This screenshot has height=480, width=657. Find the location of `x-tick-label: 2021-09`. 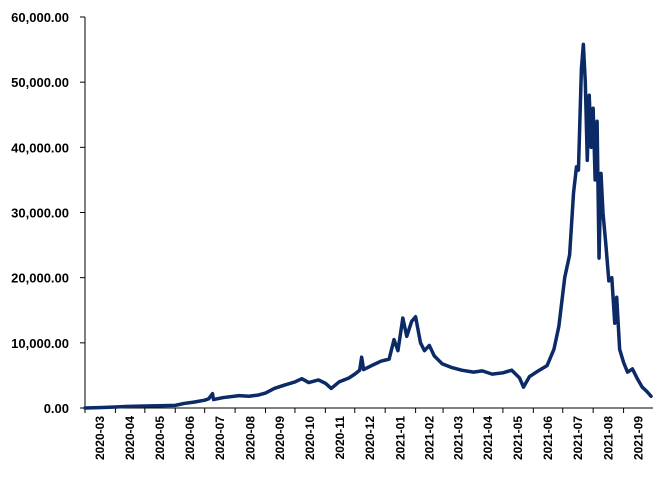

x-tick-label: 2021-09 is located at coordinates (638, 438).